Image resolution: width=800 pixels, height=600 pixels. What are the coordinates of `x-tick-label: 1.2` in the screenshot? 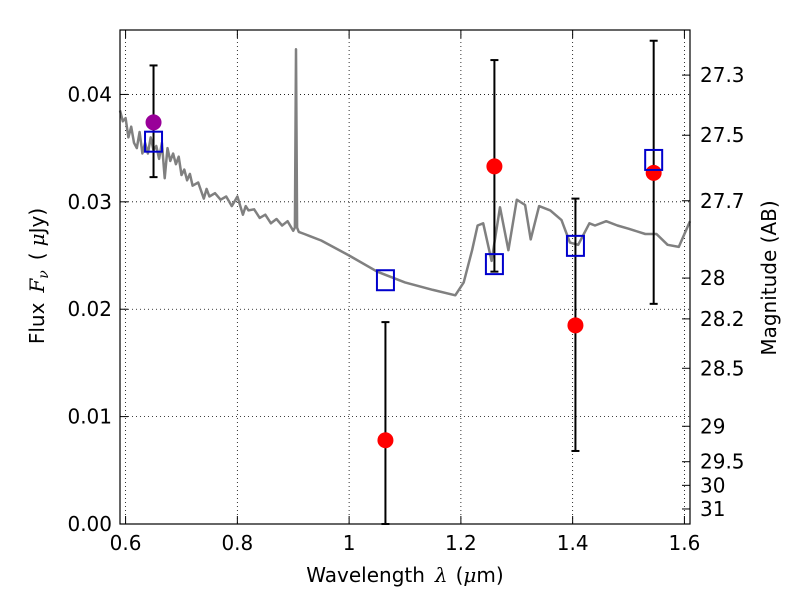 It's located at (461, 543).